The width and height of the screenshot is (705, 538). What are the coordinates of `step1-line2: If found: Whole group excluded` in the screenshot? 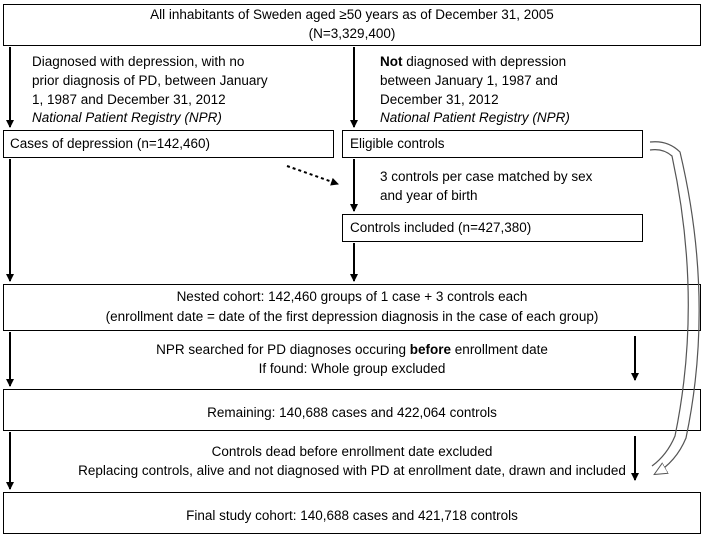 It's located at (352, 368).